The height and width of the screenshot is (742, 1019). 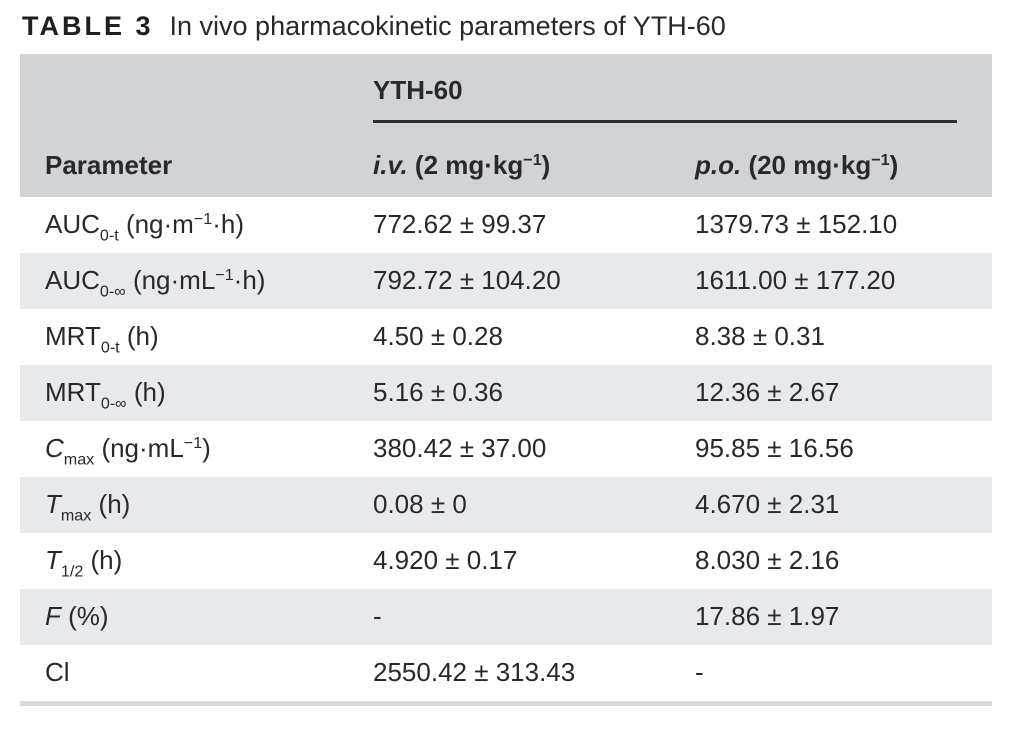 I want to click on param-cell: MRT0-∞ (h), so click(x=105, y=395).